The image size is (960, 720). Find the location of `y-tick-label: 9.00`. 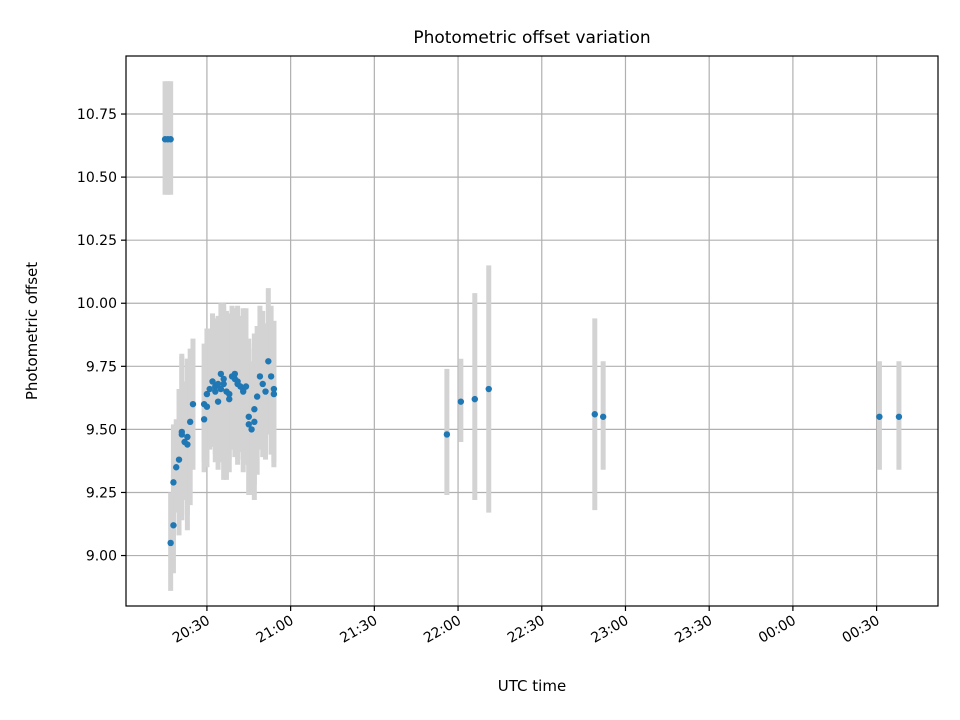

y-tick-label: 9.00 is located at coordinates (101, 557).